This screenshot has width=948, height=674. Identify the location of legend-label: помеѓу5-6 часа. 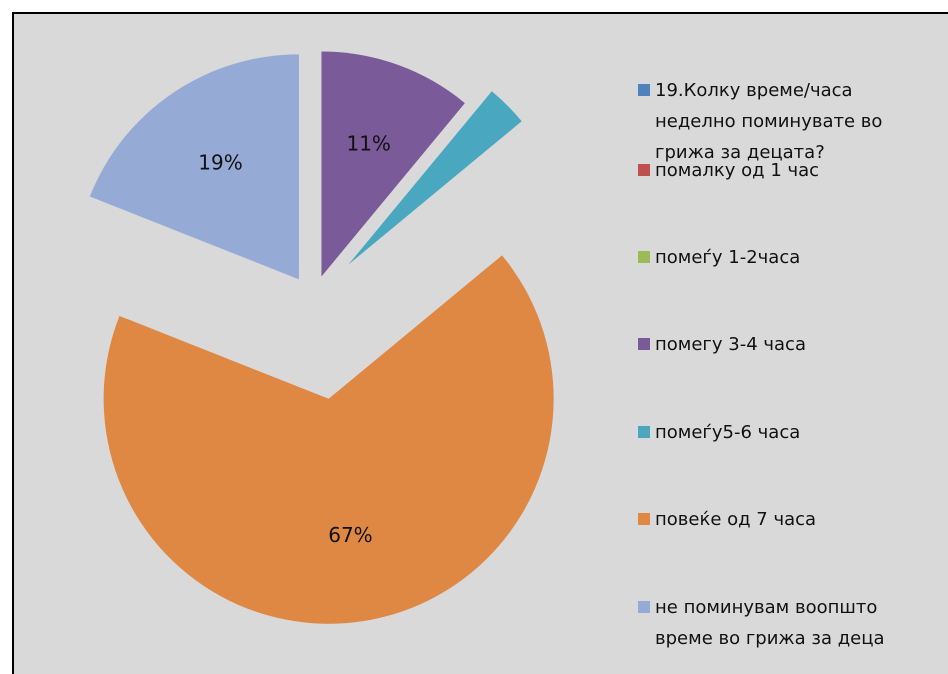
(728, 432).